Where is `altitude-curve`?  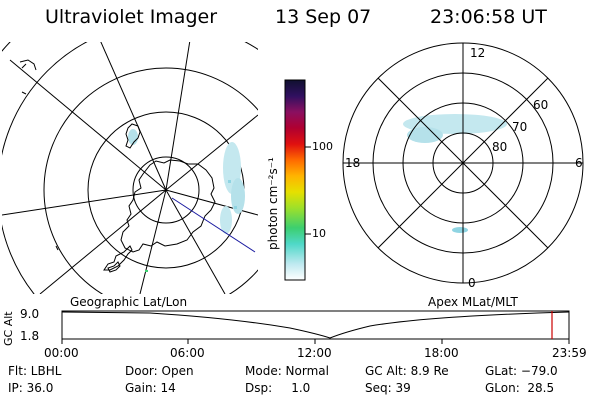 altitude-curve is located at coordinates (315, 325).